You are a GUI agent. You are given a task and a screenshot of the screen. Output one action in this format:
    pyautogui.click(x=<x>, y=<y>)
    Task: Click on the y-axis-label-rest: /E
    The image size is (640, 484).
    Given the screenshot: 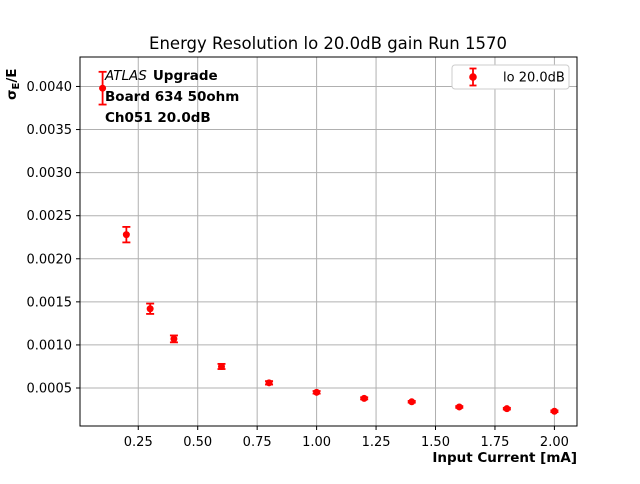 What is the action you would take?
    pyautogui.click(x=12, y=75)
    